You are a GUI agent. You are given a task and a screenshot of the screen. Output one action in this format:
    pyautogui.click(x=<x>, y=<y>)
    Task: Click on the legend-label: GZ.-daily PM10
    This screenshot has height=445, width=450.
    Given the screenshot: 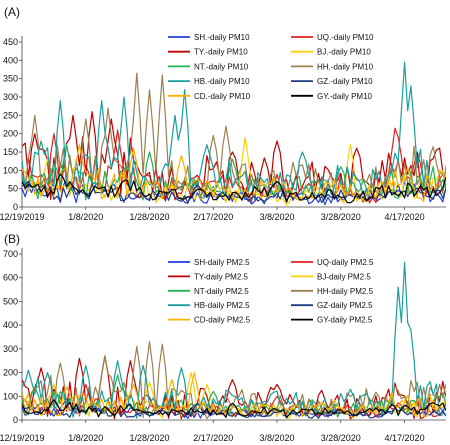 What is the action you would take?
    pyautogui.click(x=345, y=81)
    